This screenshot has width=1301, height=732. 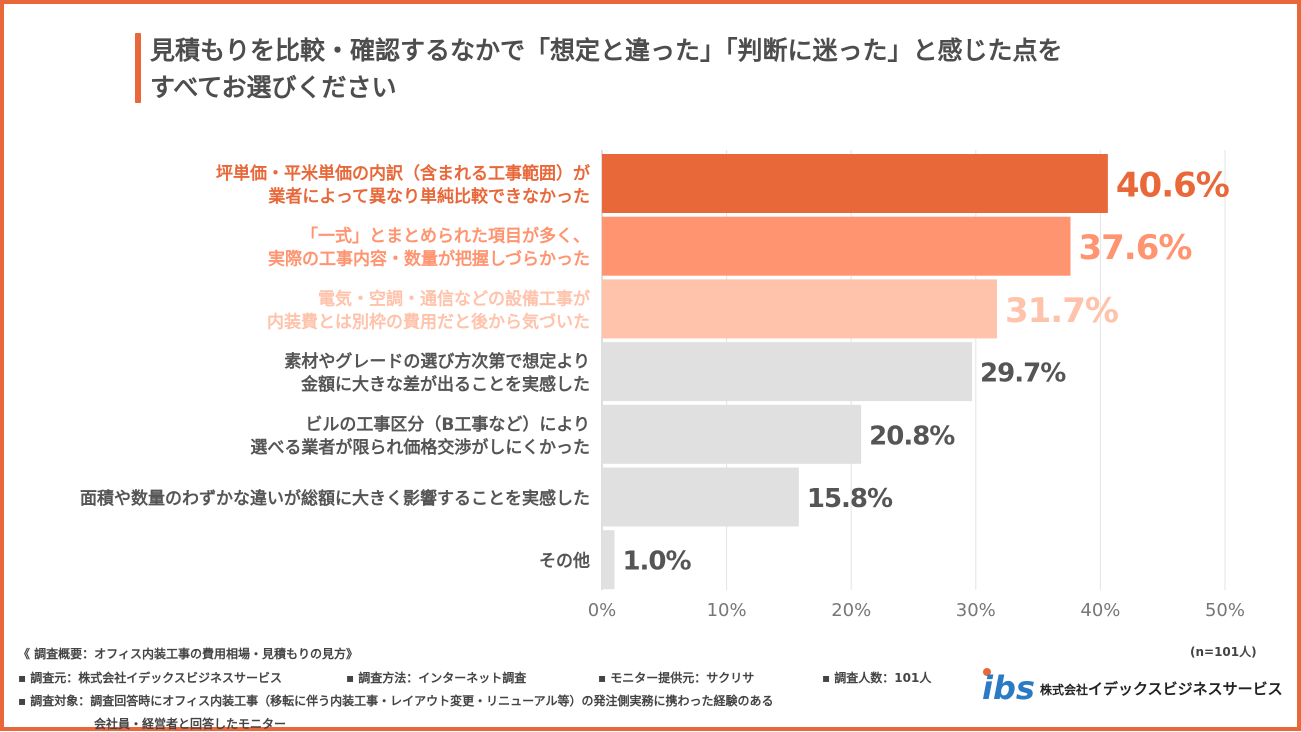 What do you see at coordinates (188, 654) in the screenshot?
I see `survey-summary: 《 調査概要：オフィス内装工事の費用相場・見積もりの見方》` at bounding box center [188, 654].